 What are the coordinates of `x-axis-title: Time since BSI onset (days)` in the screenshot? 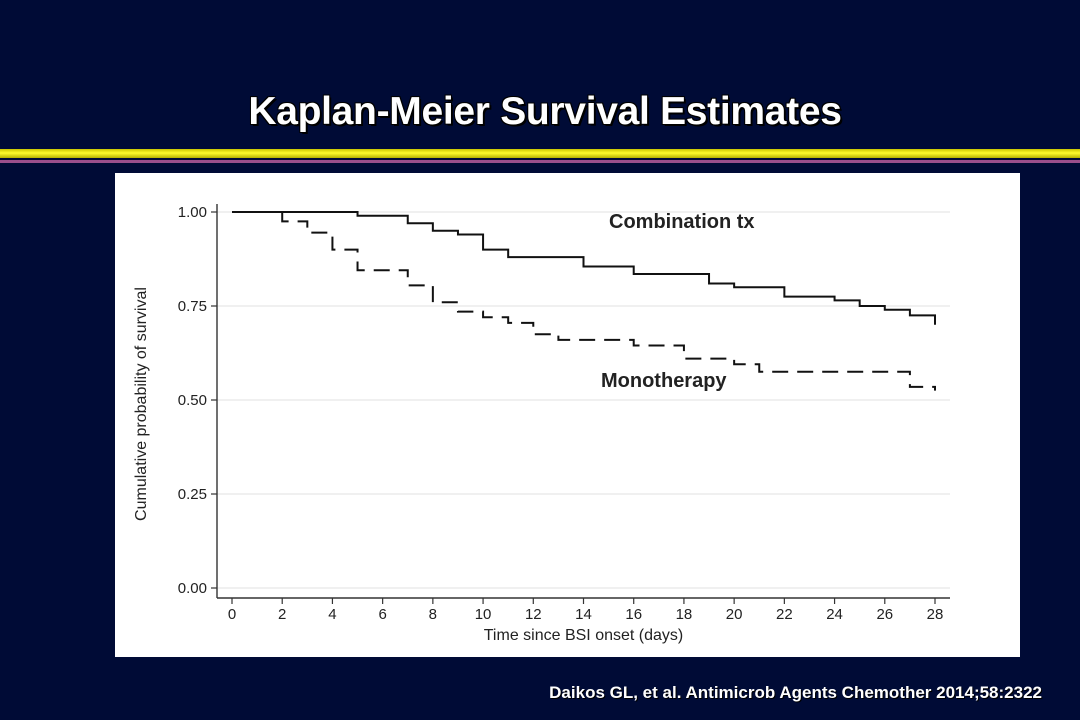 It's located at (583, 635).